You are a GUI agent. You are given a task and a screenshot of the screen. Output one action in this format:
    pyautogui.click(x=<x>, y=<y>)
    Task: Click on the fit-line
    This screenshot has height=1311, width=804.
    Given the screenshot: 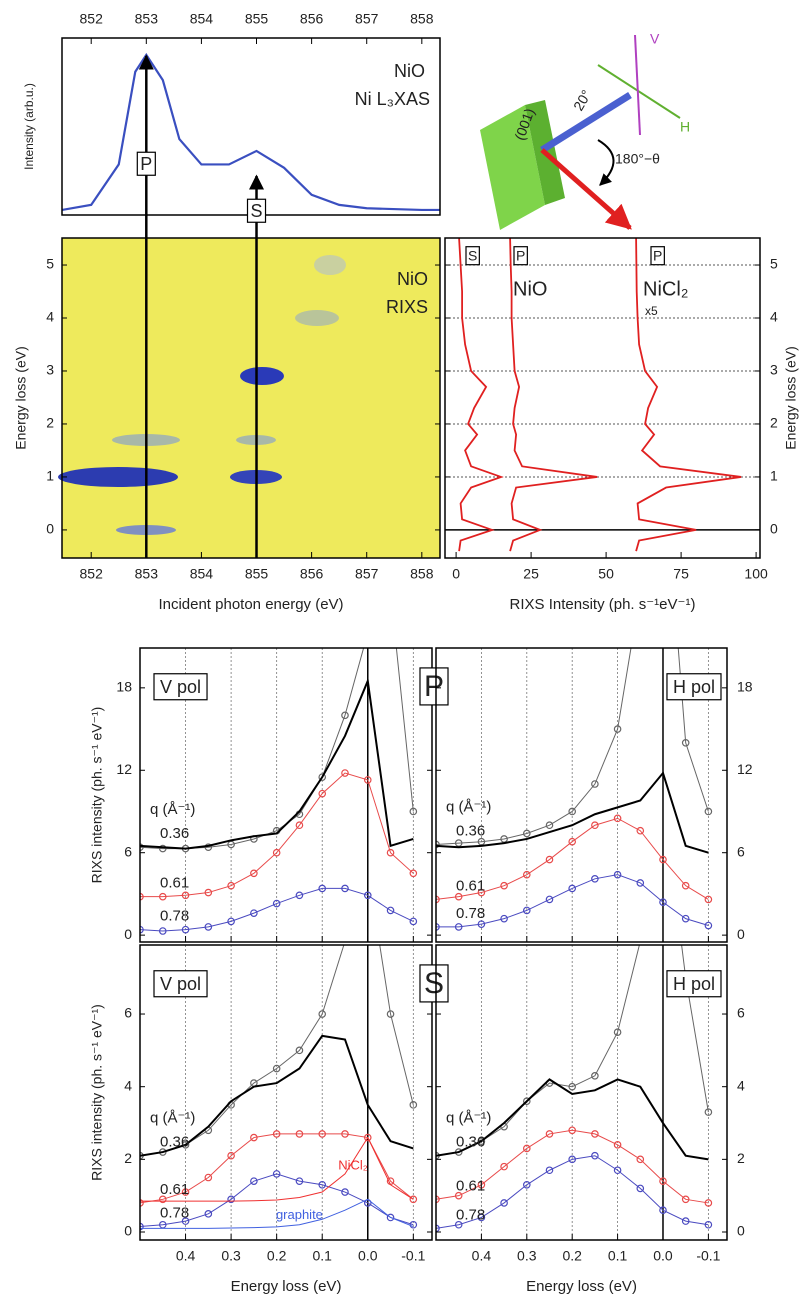 What is the action you would take?
    pyautogui.click(x=572, y=812)
    